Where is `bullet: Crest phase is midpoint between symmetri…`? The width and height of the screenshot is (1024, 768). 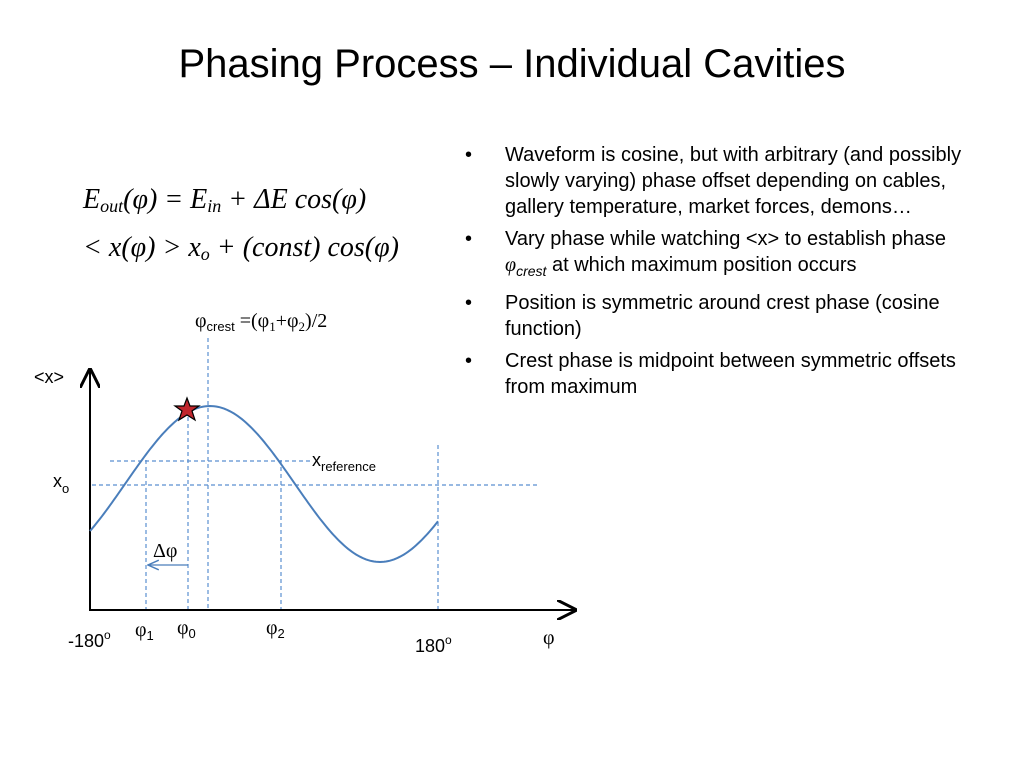 bullet: Crest phase is midpoint between symmetri… is located at coordinates (725, 374).